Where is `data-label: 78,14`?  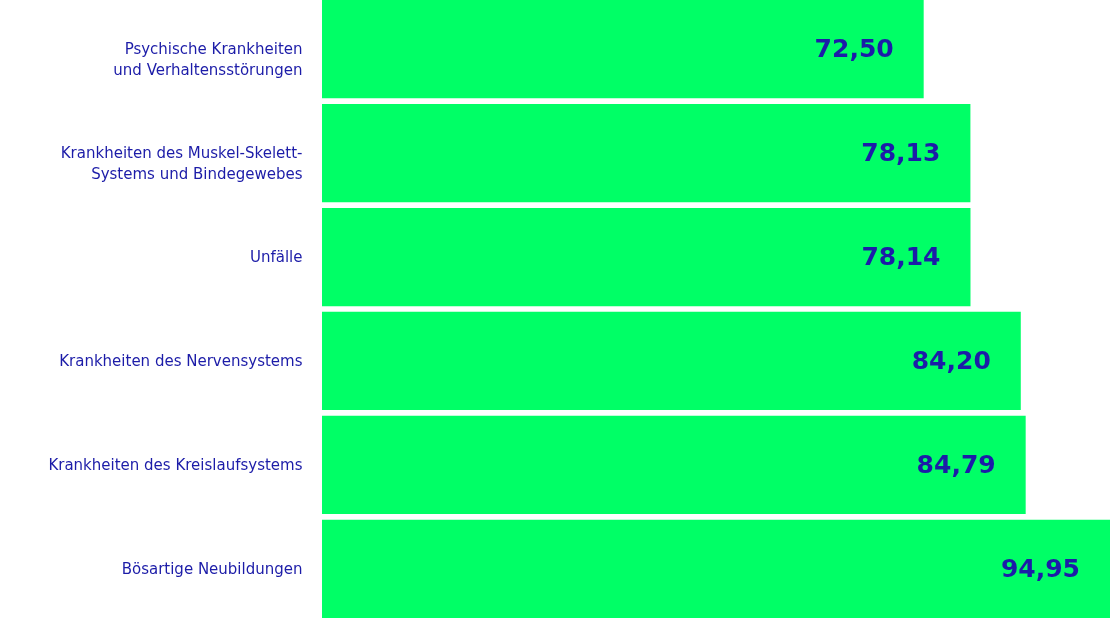 data-label: 78,14 is located at coordinates (901, 257).